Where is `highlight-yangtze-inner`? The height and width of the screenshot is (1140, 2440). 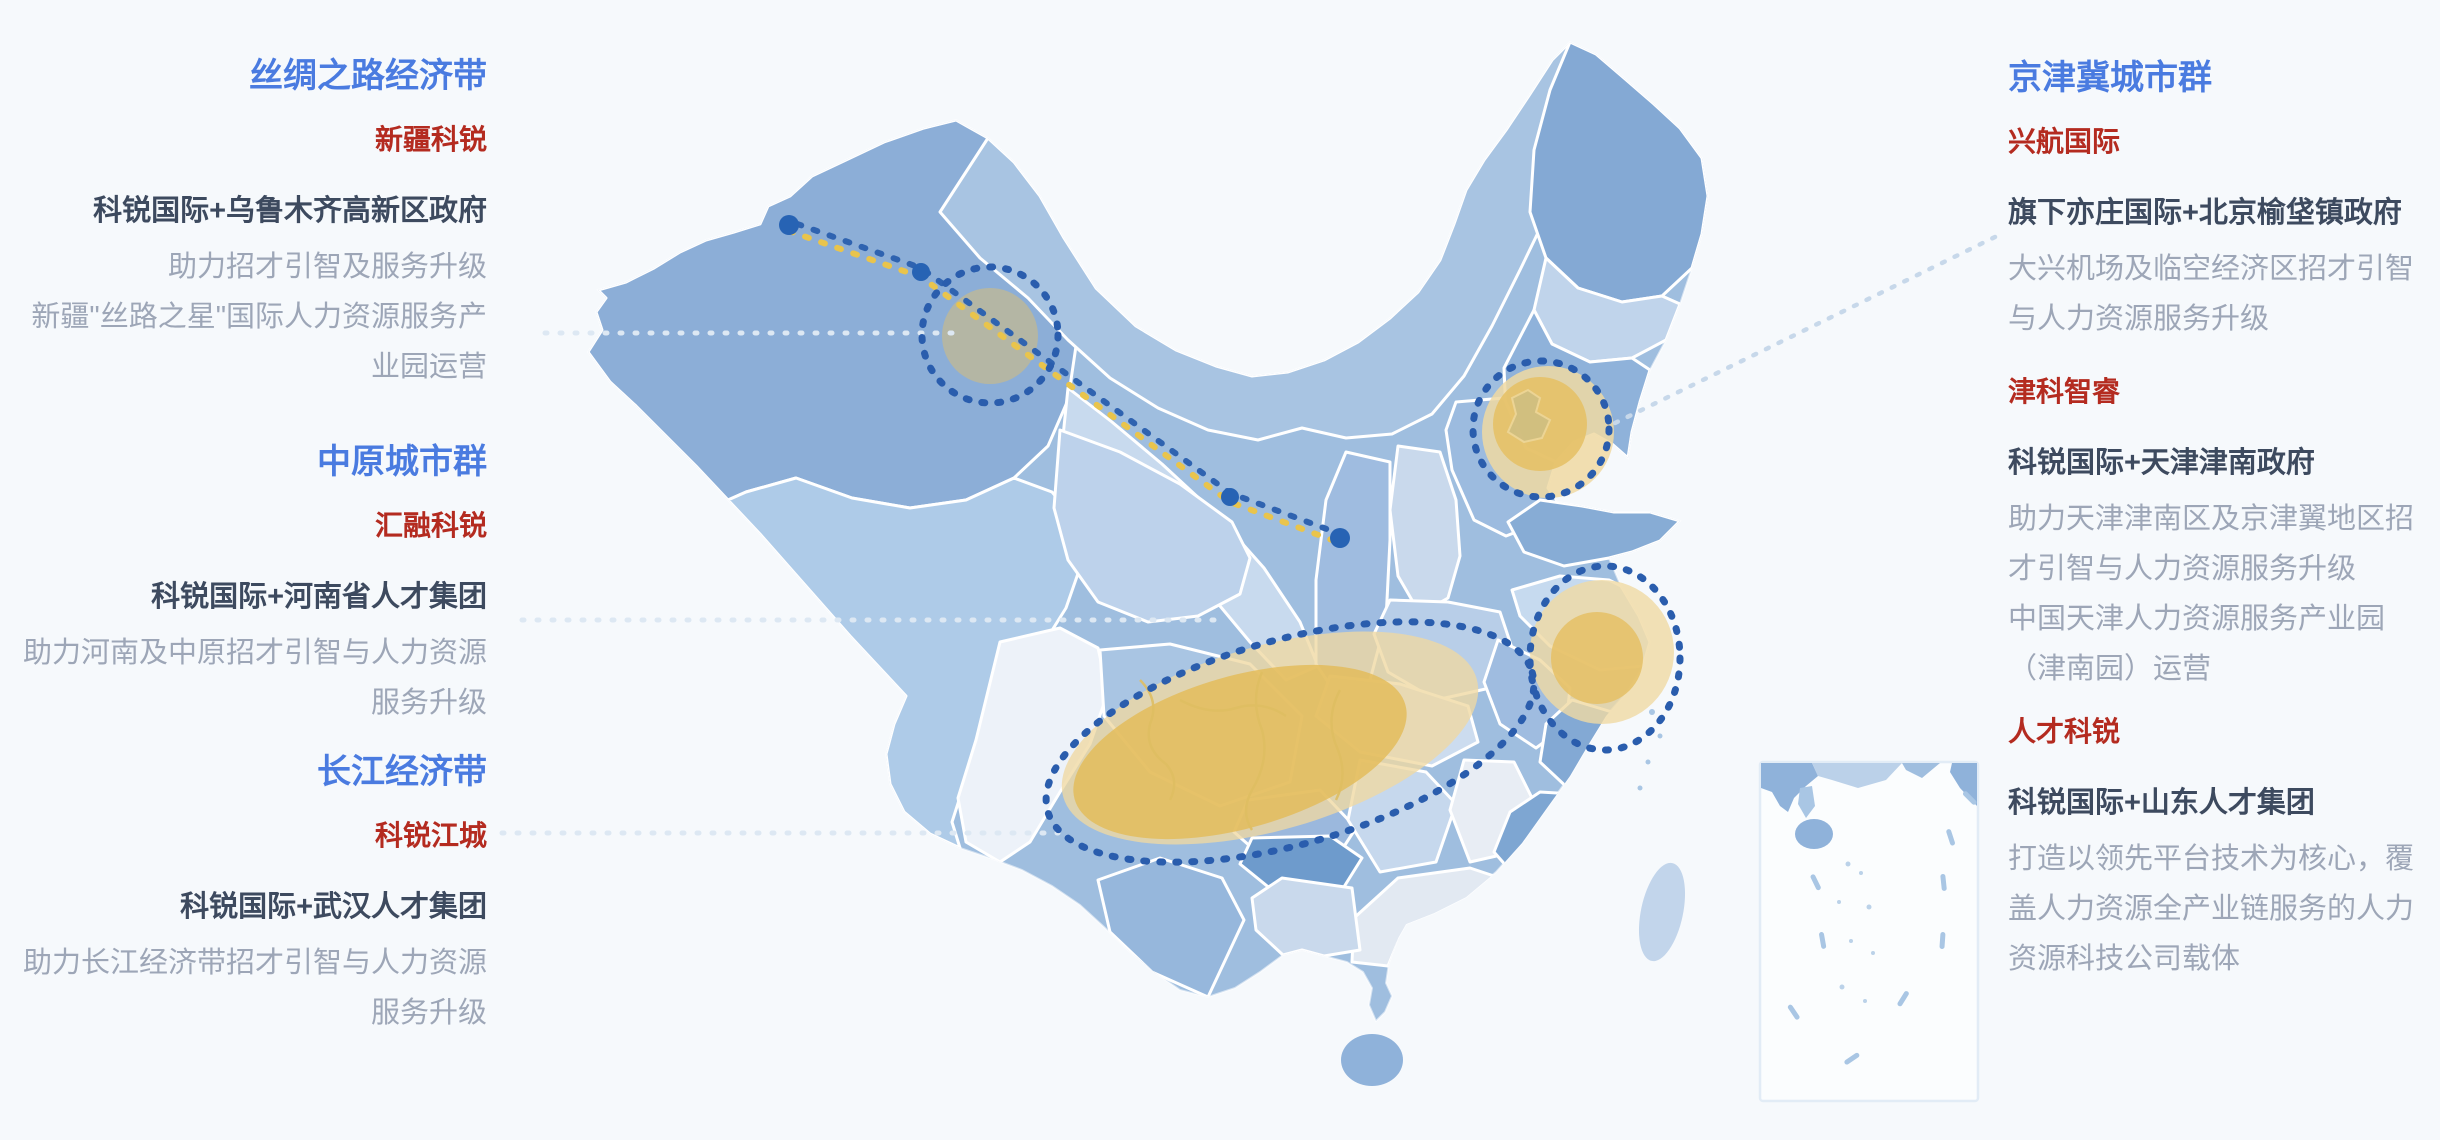 highlight-yangtze-inner is located at coordinates (1240, 752).